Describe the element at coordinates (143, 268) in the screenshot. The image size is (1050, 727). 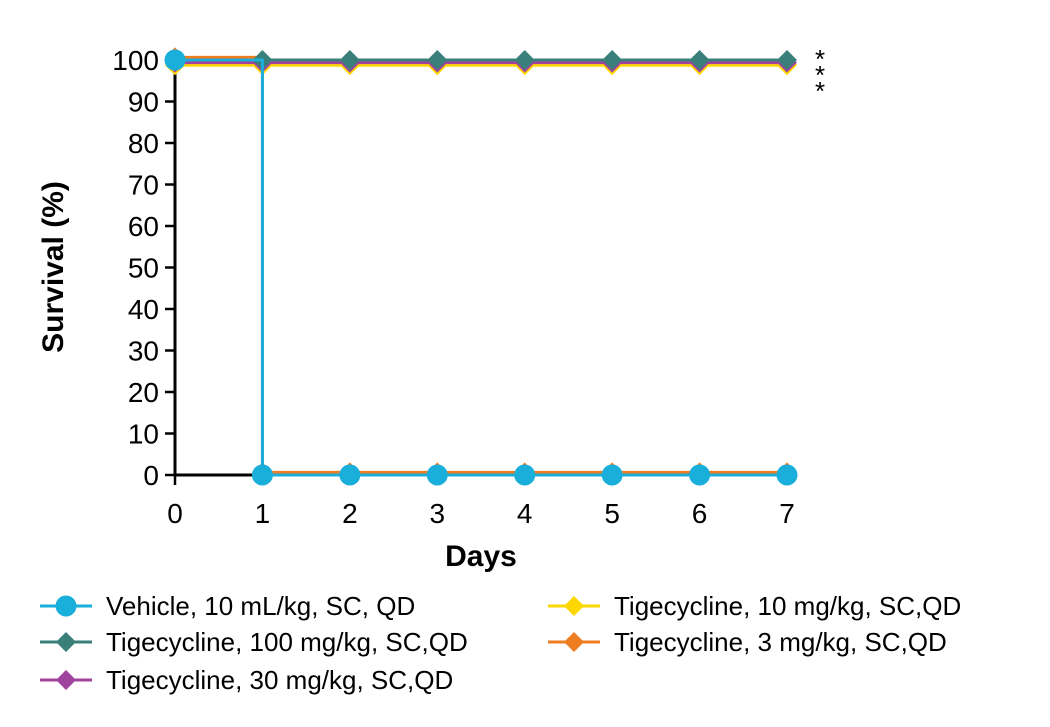
I see `y-tick-label: 50` at that location.